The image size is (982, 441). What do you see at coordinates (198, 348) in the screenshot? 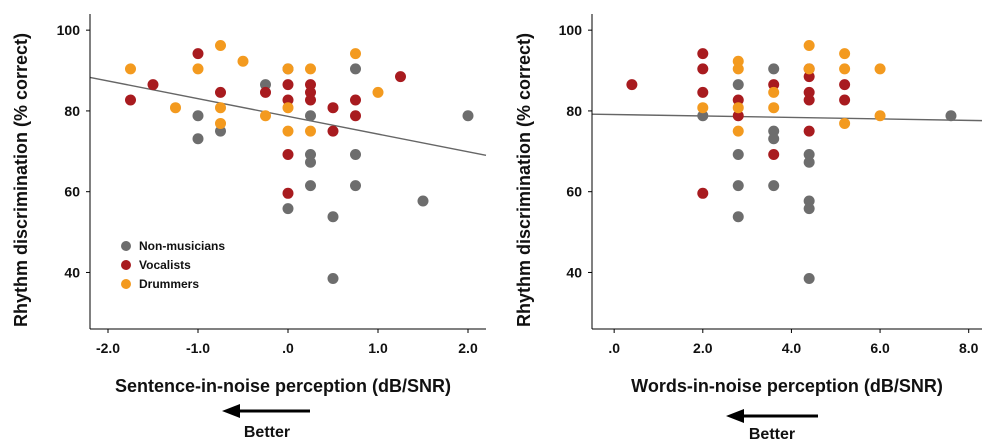
I see `x-tick-label: -1.0` at bounding box center [198, 348].